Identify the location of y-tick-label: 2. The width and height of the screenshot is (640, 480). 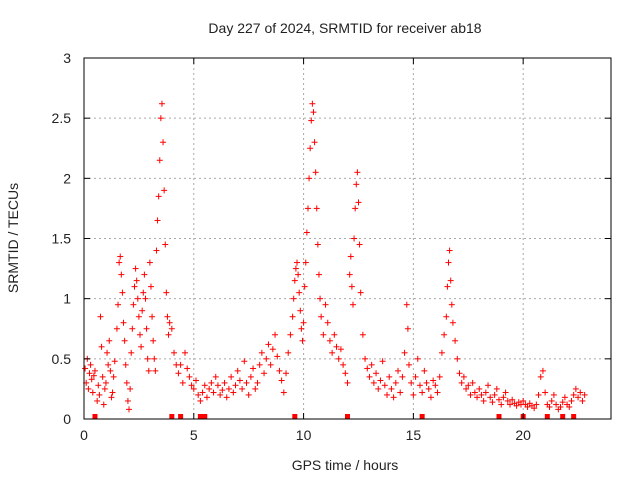
(67, 178).